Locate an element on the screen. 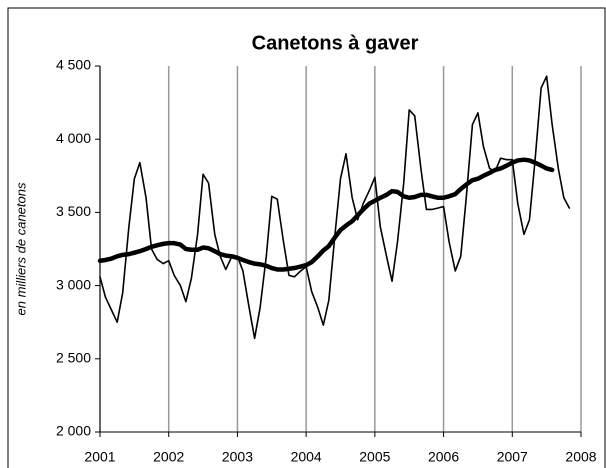 This screenshot has width=606, height=468. x-tick-label: 2002 is located at coordinates (168, 457).